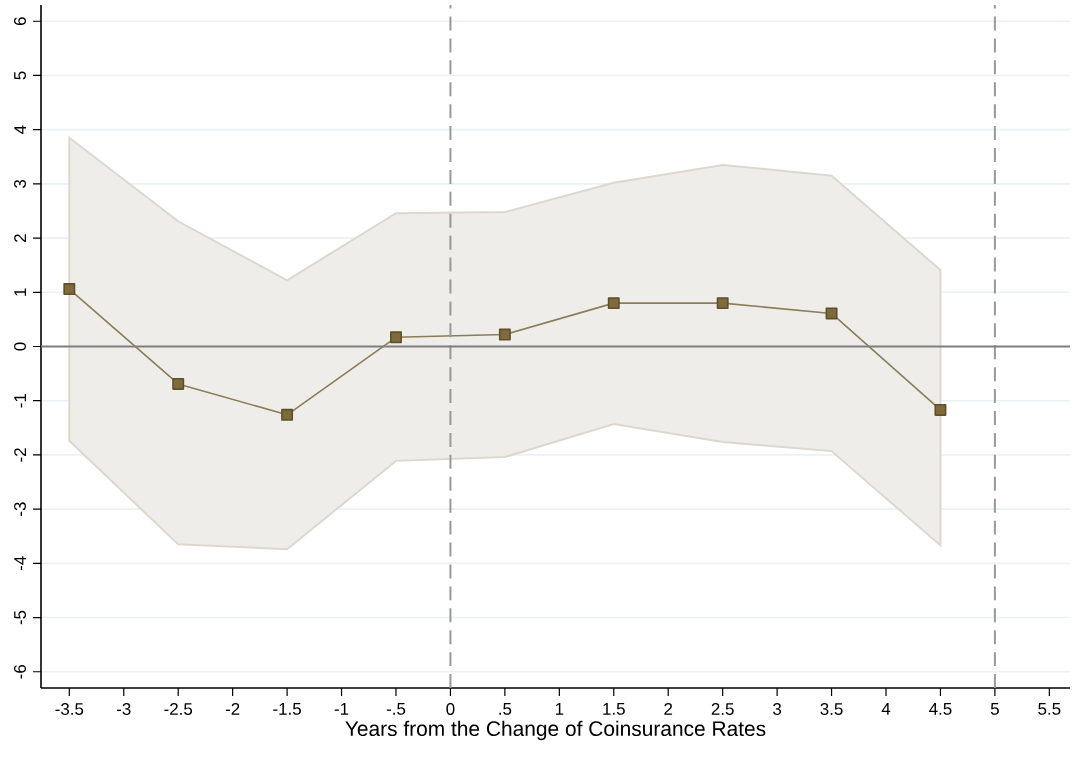 The width and height of the screenshot is (1075, 761). I want to click on y-tick-label: 1, so click(20, 292).